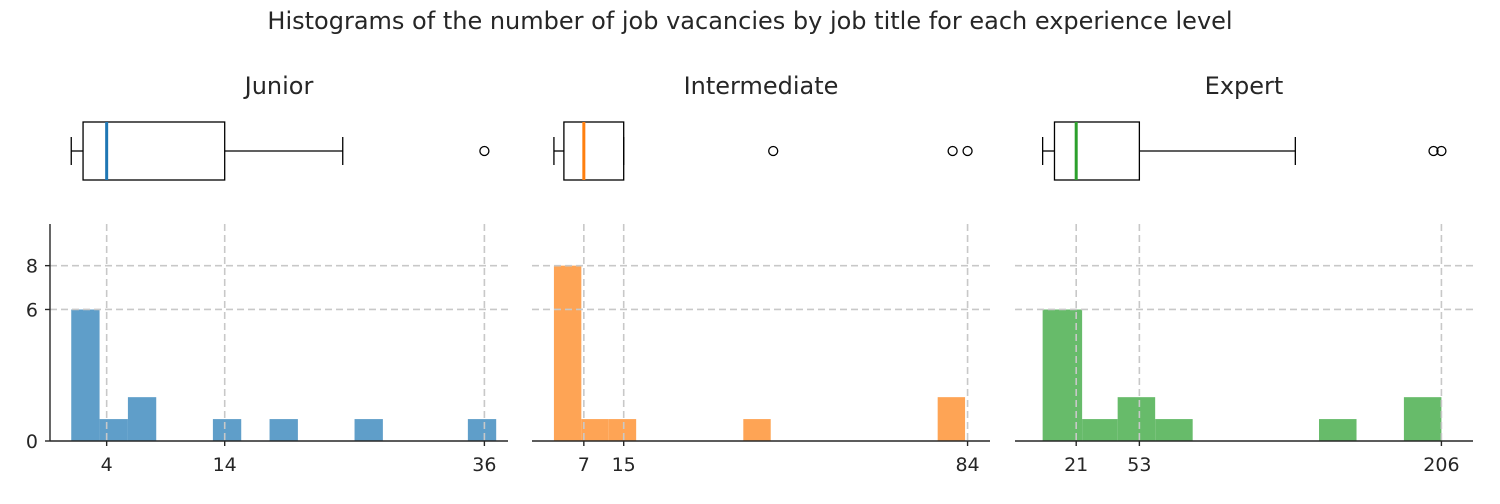  Describe the element at coordinates (1139, 465) in the screenshot. I see `x-tick-label: 53` at that location.